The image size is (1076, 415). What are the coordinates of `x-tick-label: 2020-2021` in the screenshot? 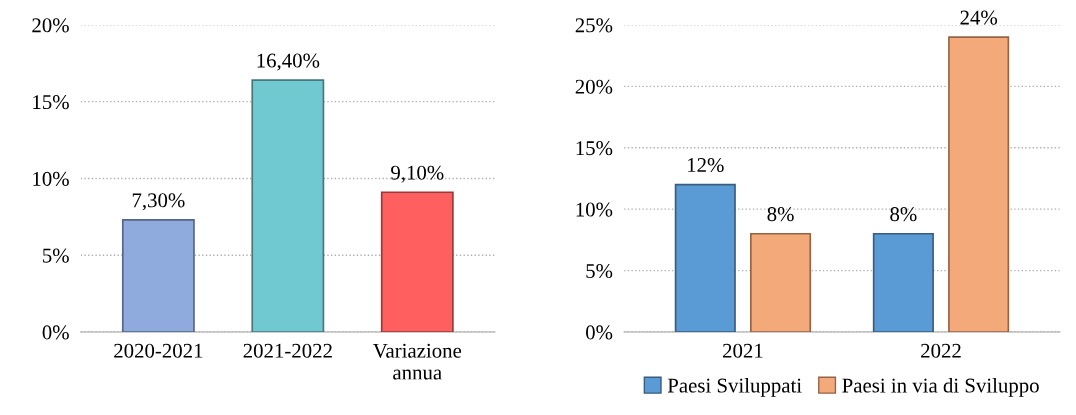 It's located at (158, 350).